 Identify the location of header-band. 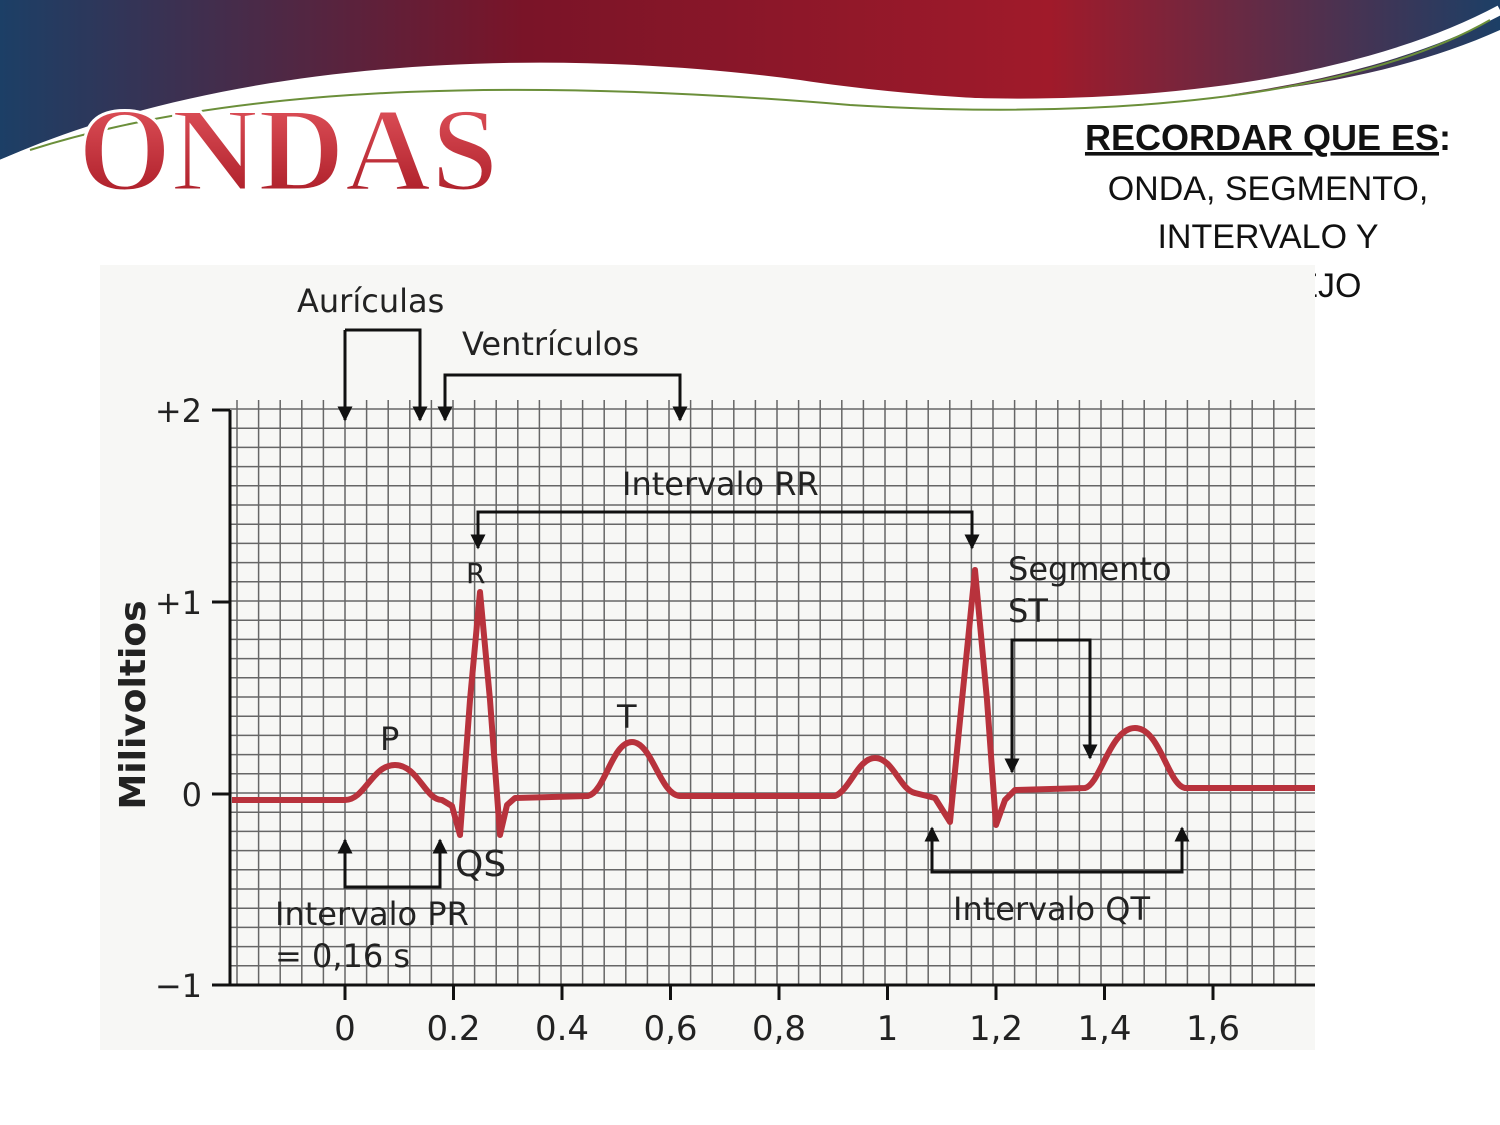
(750, 80).